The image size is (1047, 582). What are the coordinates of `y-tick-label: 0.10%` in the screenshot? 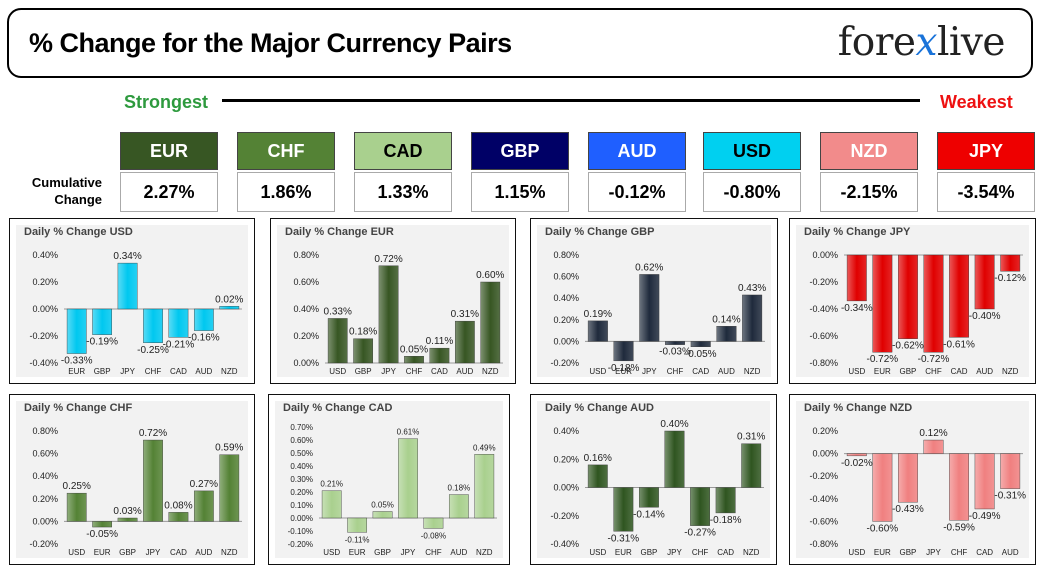 It's located at (301, 505).